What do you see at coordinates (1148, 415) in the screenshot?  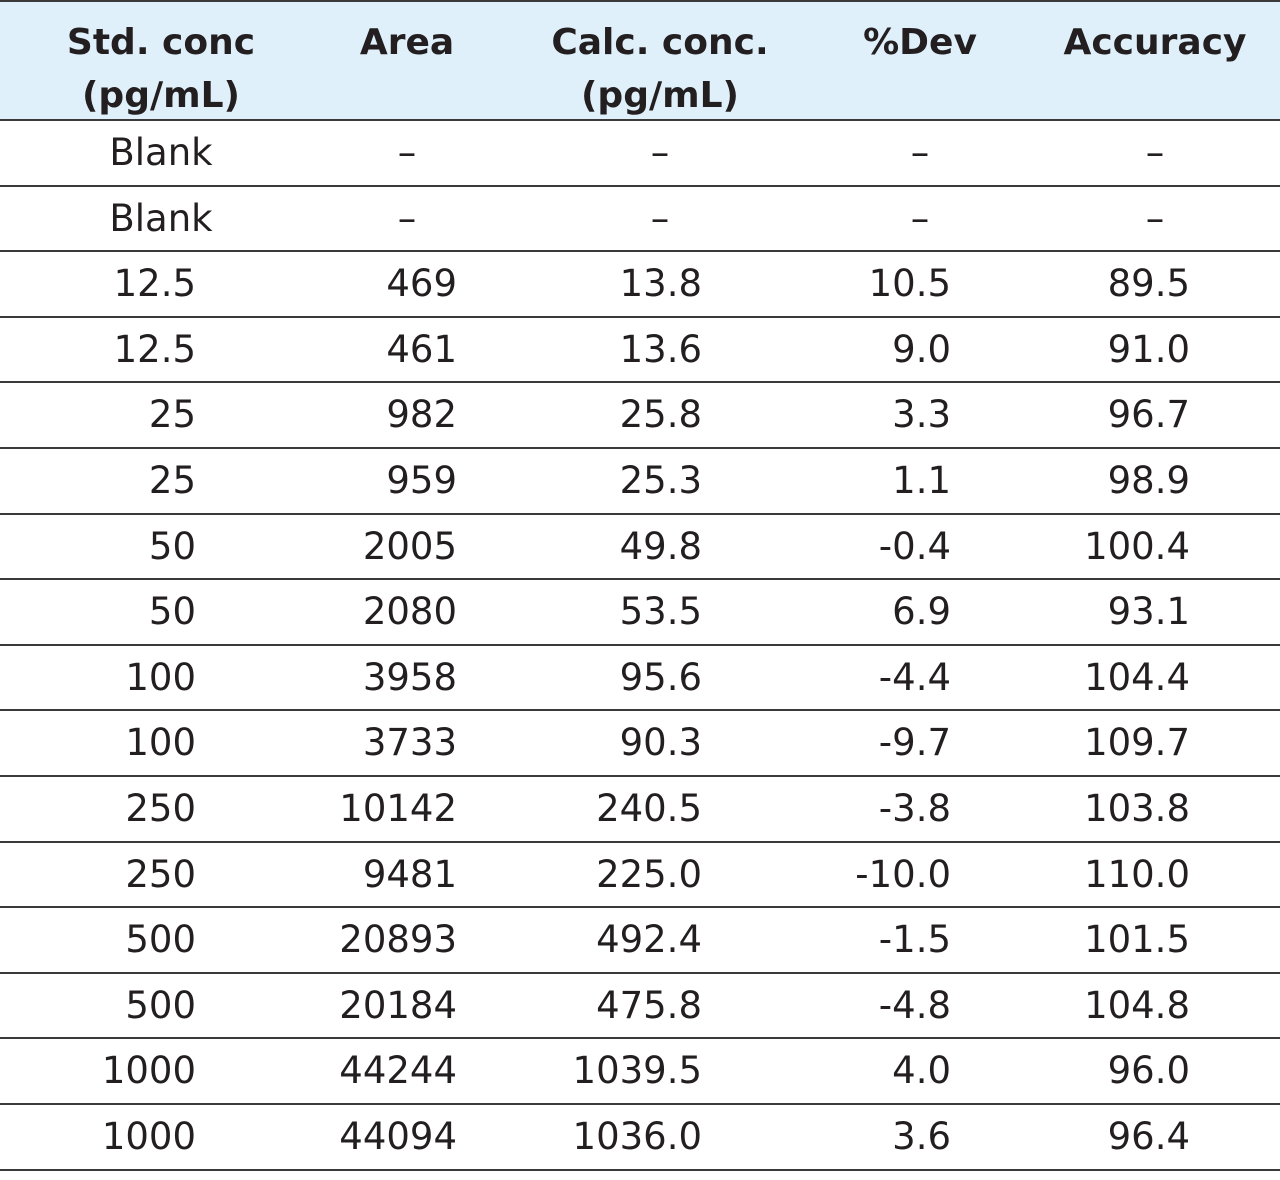 I see `accuracy-cell: 96.7` at bounding box center [1148, 415].